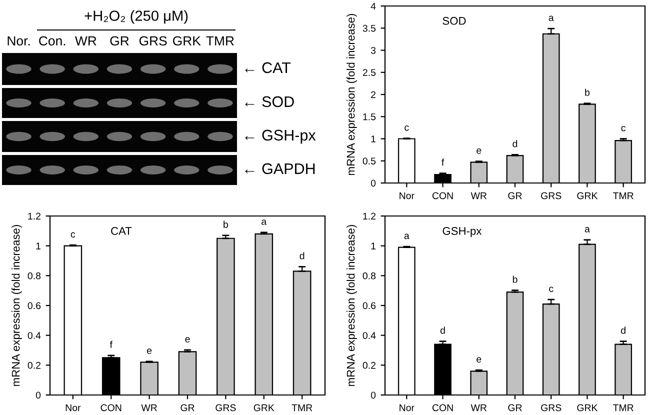  I want to click on category-label: Con., so click(52, 41).